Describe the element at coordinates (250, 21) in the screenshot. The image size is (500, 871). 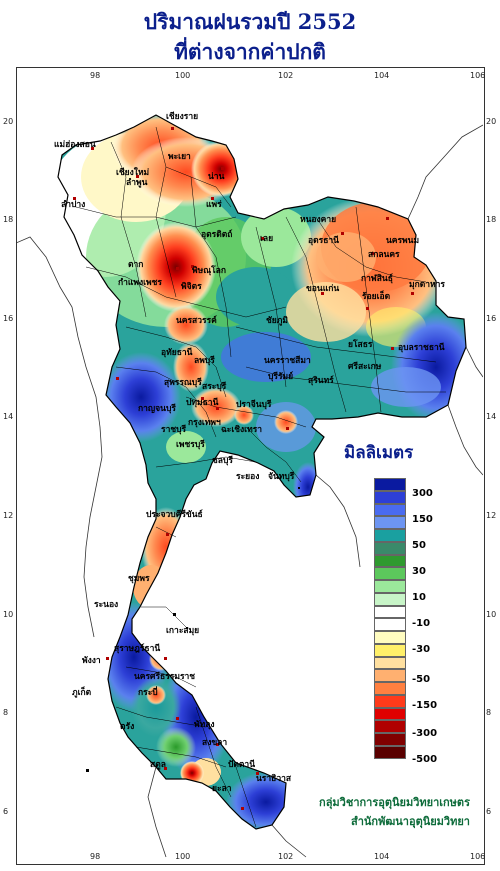
I see `map-title: ปริมาณฝนรวมปี 2552` at that location.